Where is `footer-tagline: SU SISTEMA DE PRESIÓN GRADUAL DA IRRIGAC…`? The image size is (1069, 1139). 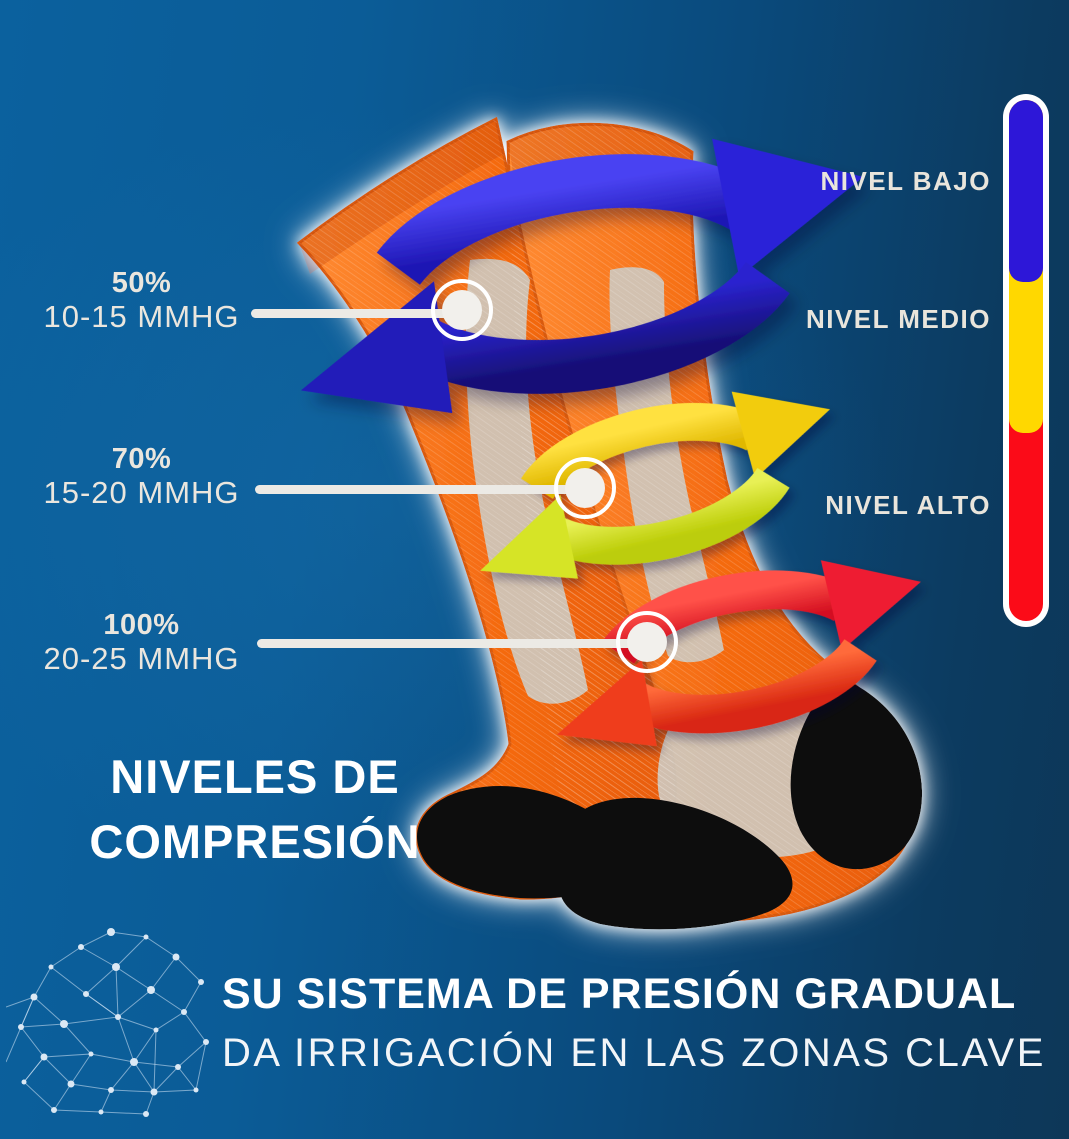 footer-tagline: SU SISTEMA DE PRESIÓN GRADUAL DA IRRIGAC… is located at coordinates (634, 1023).